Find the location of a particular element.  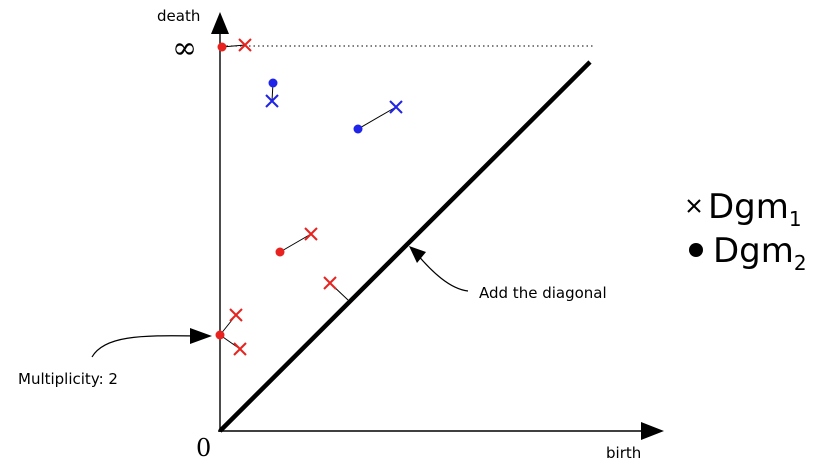

point-blue-mid is located at coordinates (378, 117).